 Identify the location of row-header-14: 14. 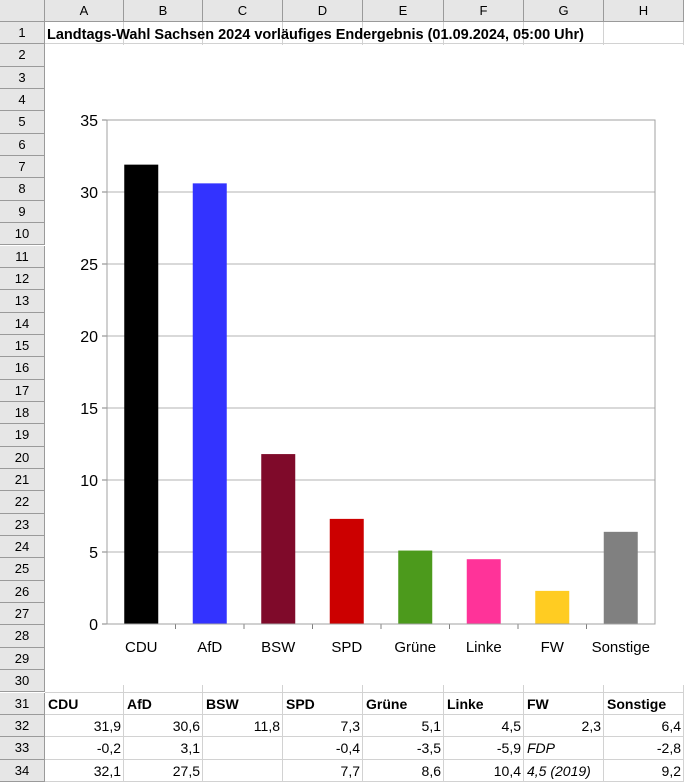
(22, 323).